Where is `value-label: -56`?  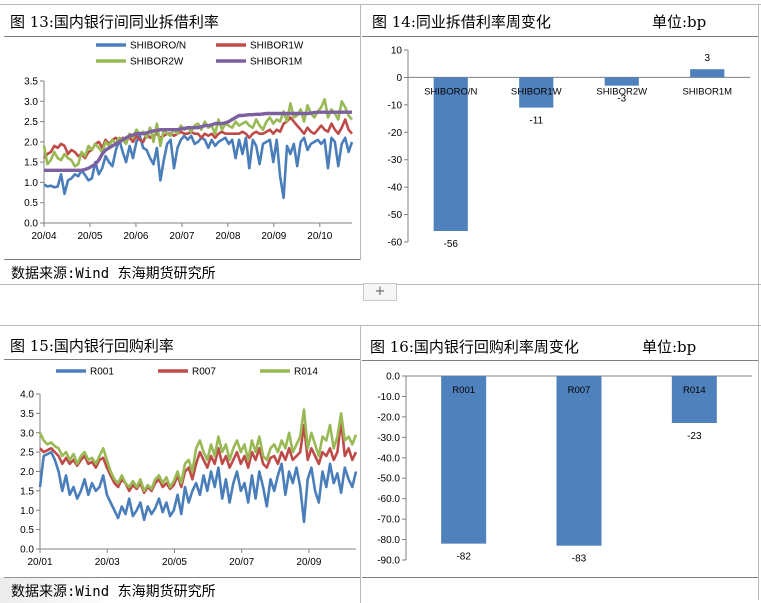 value-label: -56 is located at coordinates (451, 244).